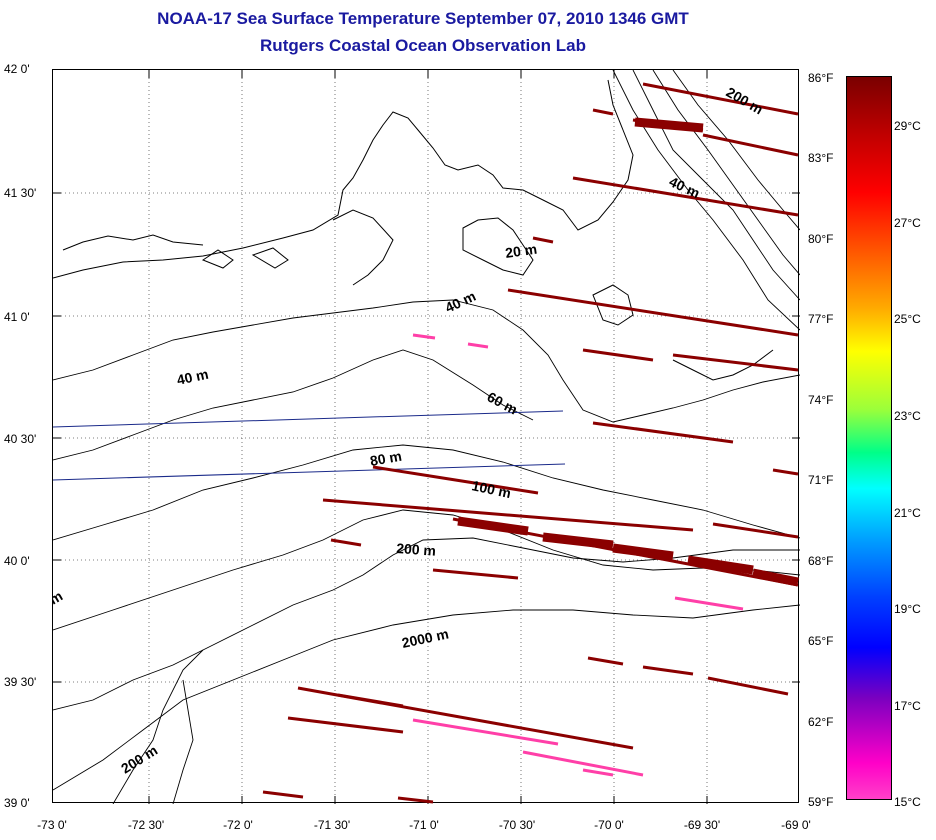 This screenshot has height=840, width=936. Describe the element at coordinates (907, 416) in the screenshot. I see `cbar-c-23: 23°C` at that location.